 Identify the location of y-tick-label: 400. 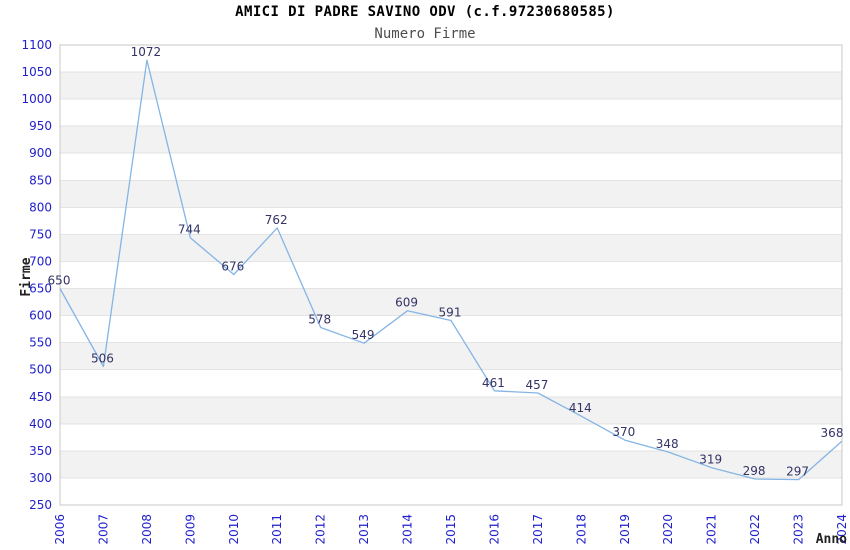
(40, 424).